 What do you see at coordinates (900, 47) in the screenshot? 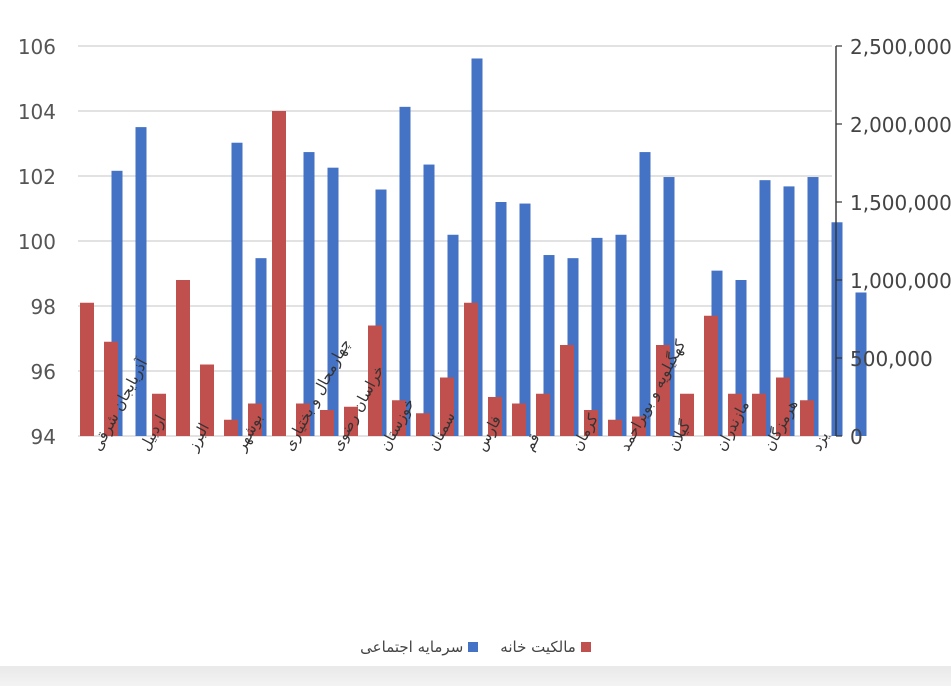
I see `y-right-tick-label: 2,500,000` at bounding box center [900, 47].